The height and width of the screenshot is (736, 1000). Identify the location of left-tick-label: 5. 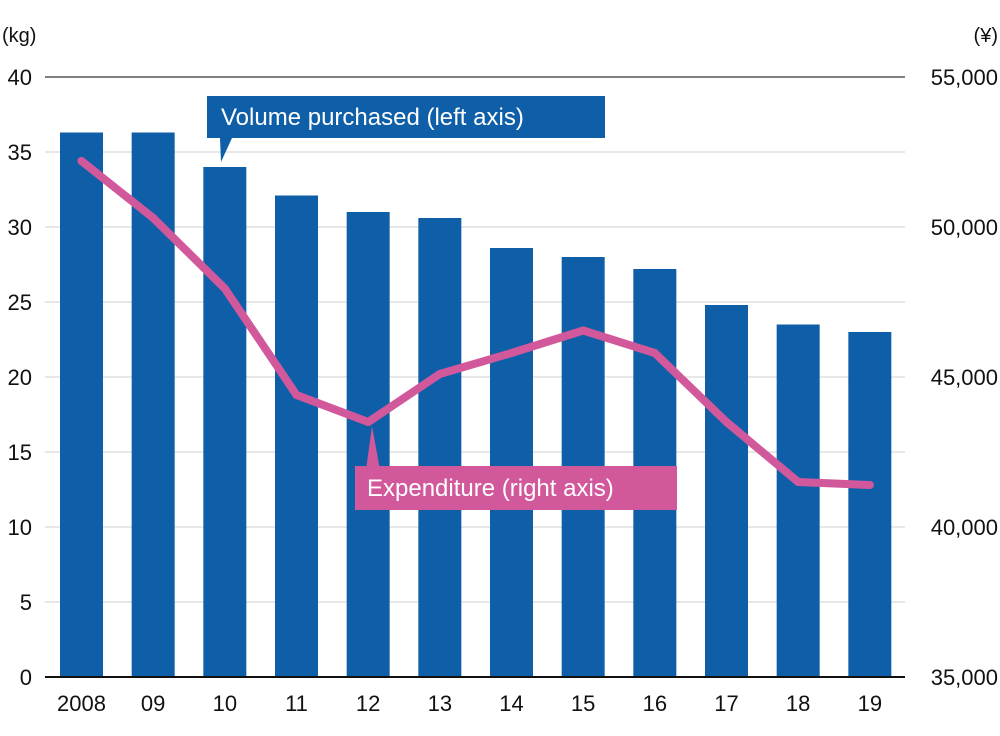
(26, 602).